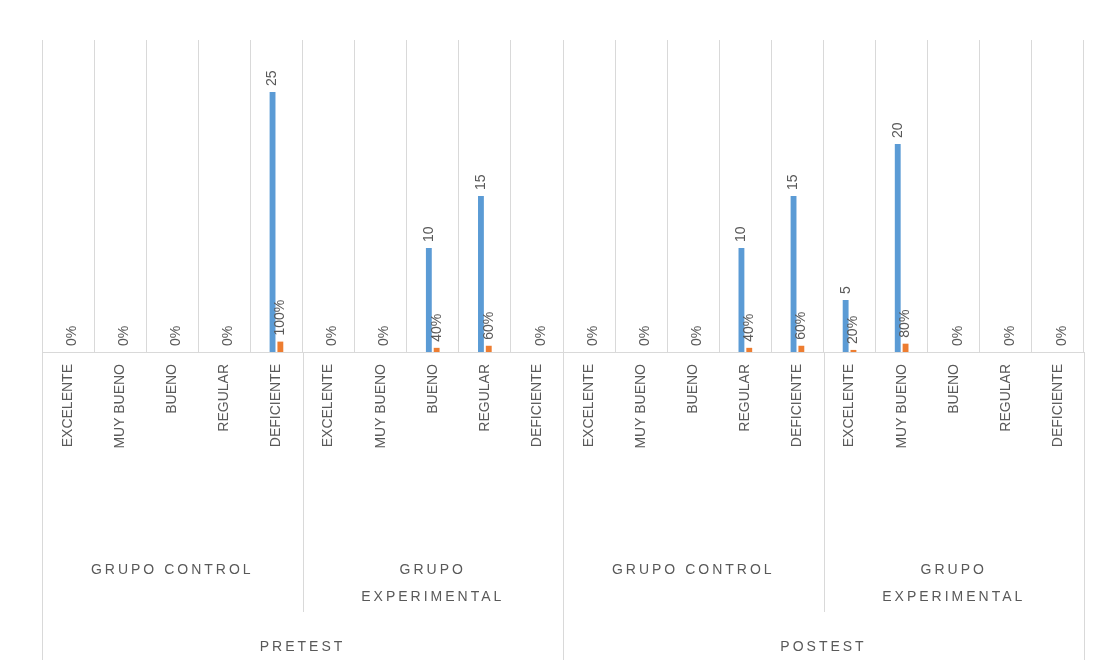 The height and width of the screenshot is (668, 1103). I want to click on data-label: 5, so click(844, 290).